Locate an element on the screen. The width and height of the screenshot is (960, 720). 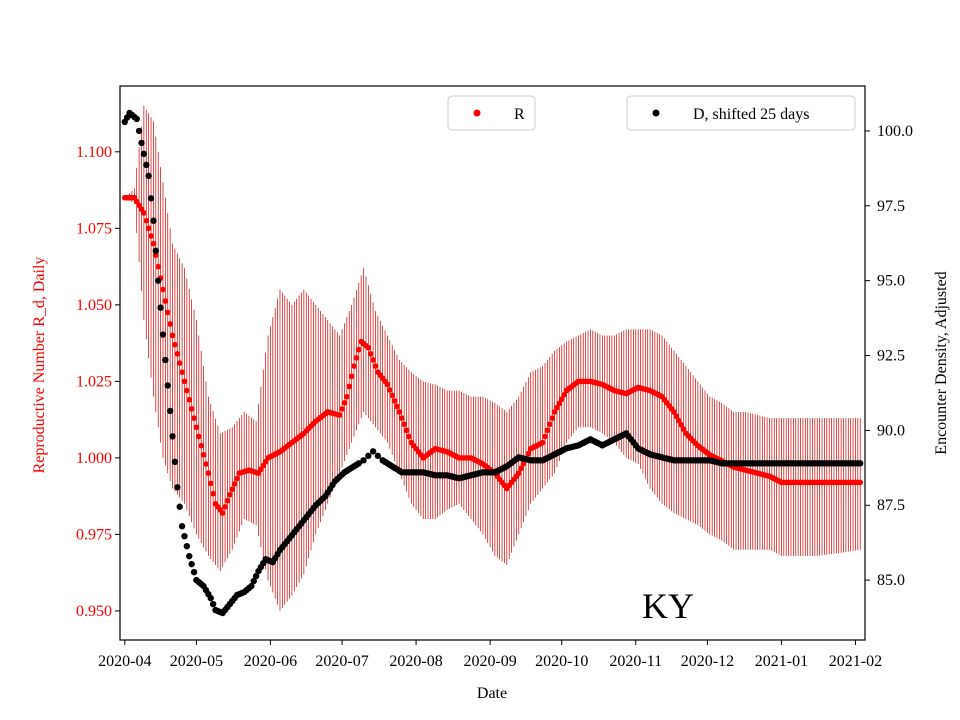
y-left-tick-label: 0.975 is located at coordinates (94, 534).